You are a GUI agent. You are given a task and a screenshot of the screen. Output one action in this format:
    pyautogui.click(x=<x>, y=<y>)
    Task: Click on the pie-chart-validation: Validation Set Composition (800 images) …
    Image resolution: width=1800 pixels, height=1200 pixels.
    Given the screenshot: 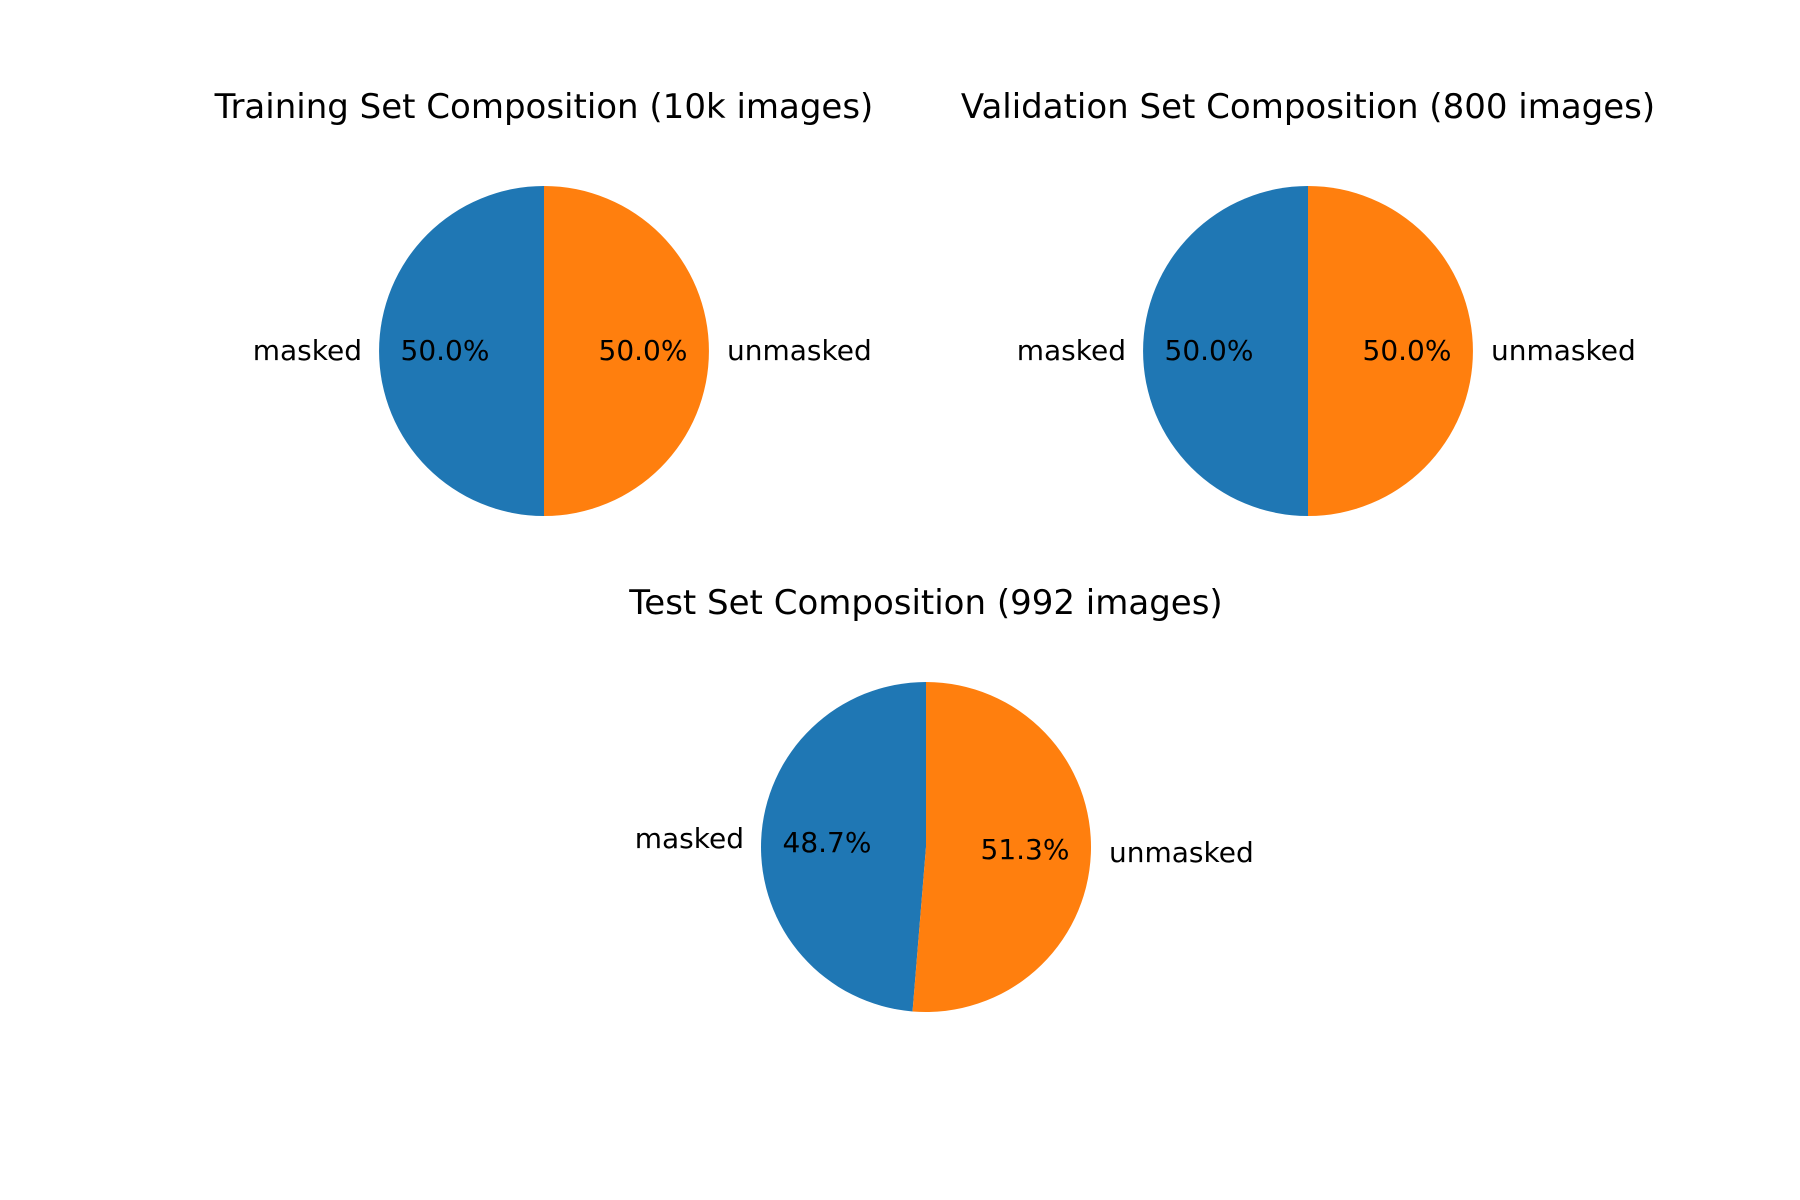 What is the action you would take?
    pyautogui.click(x=1308, y=301)
    